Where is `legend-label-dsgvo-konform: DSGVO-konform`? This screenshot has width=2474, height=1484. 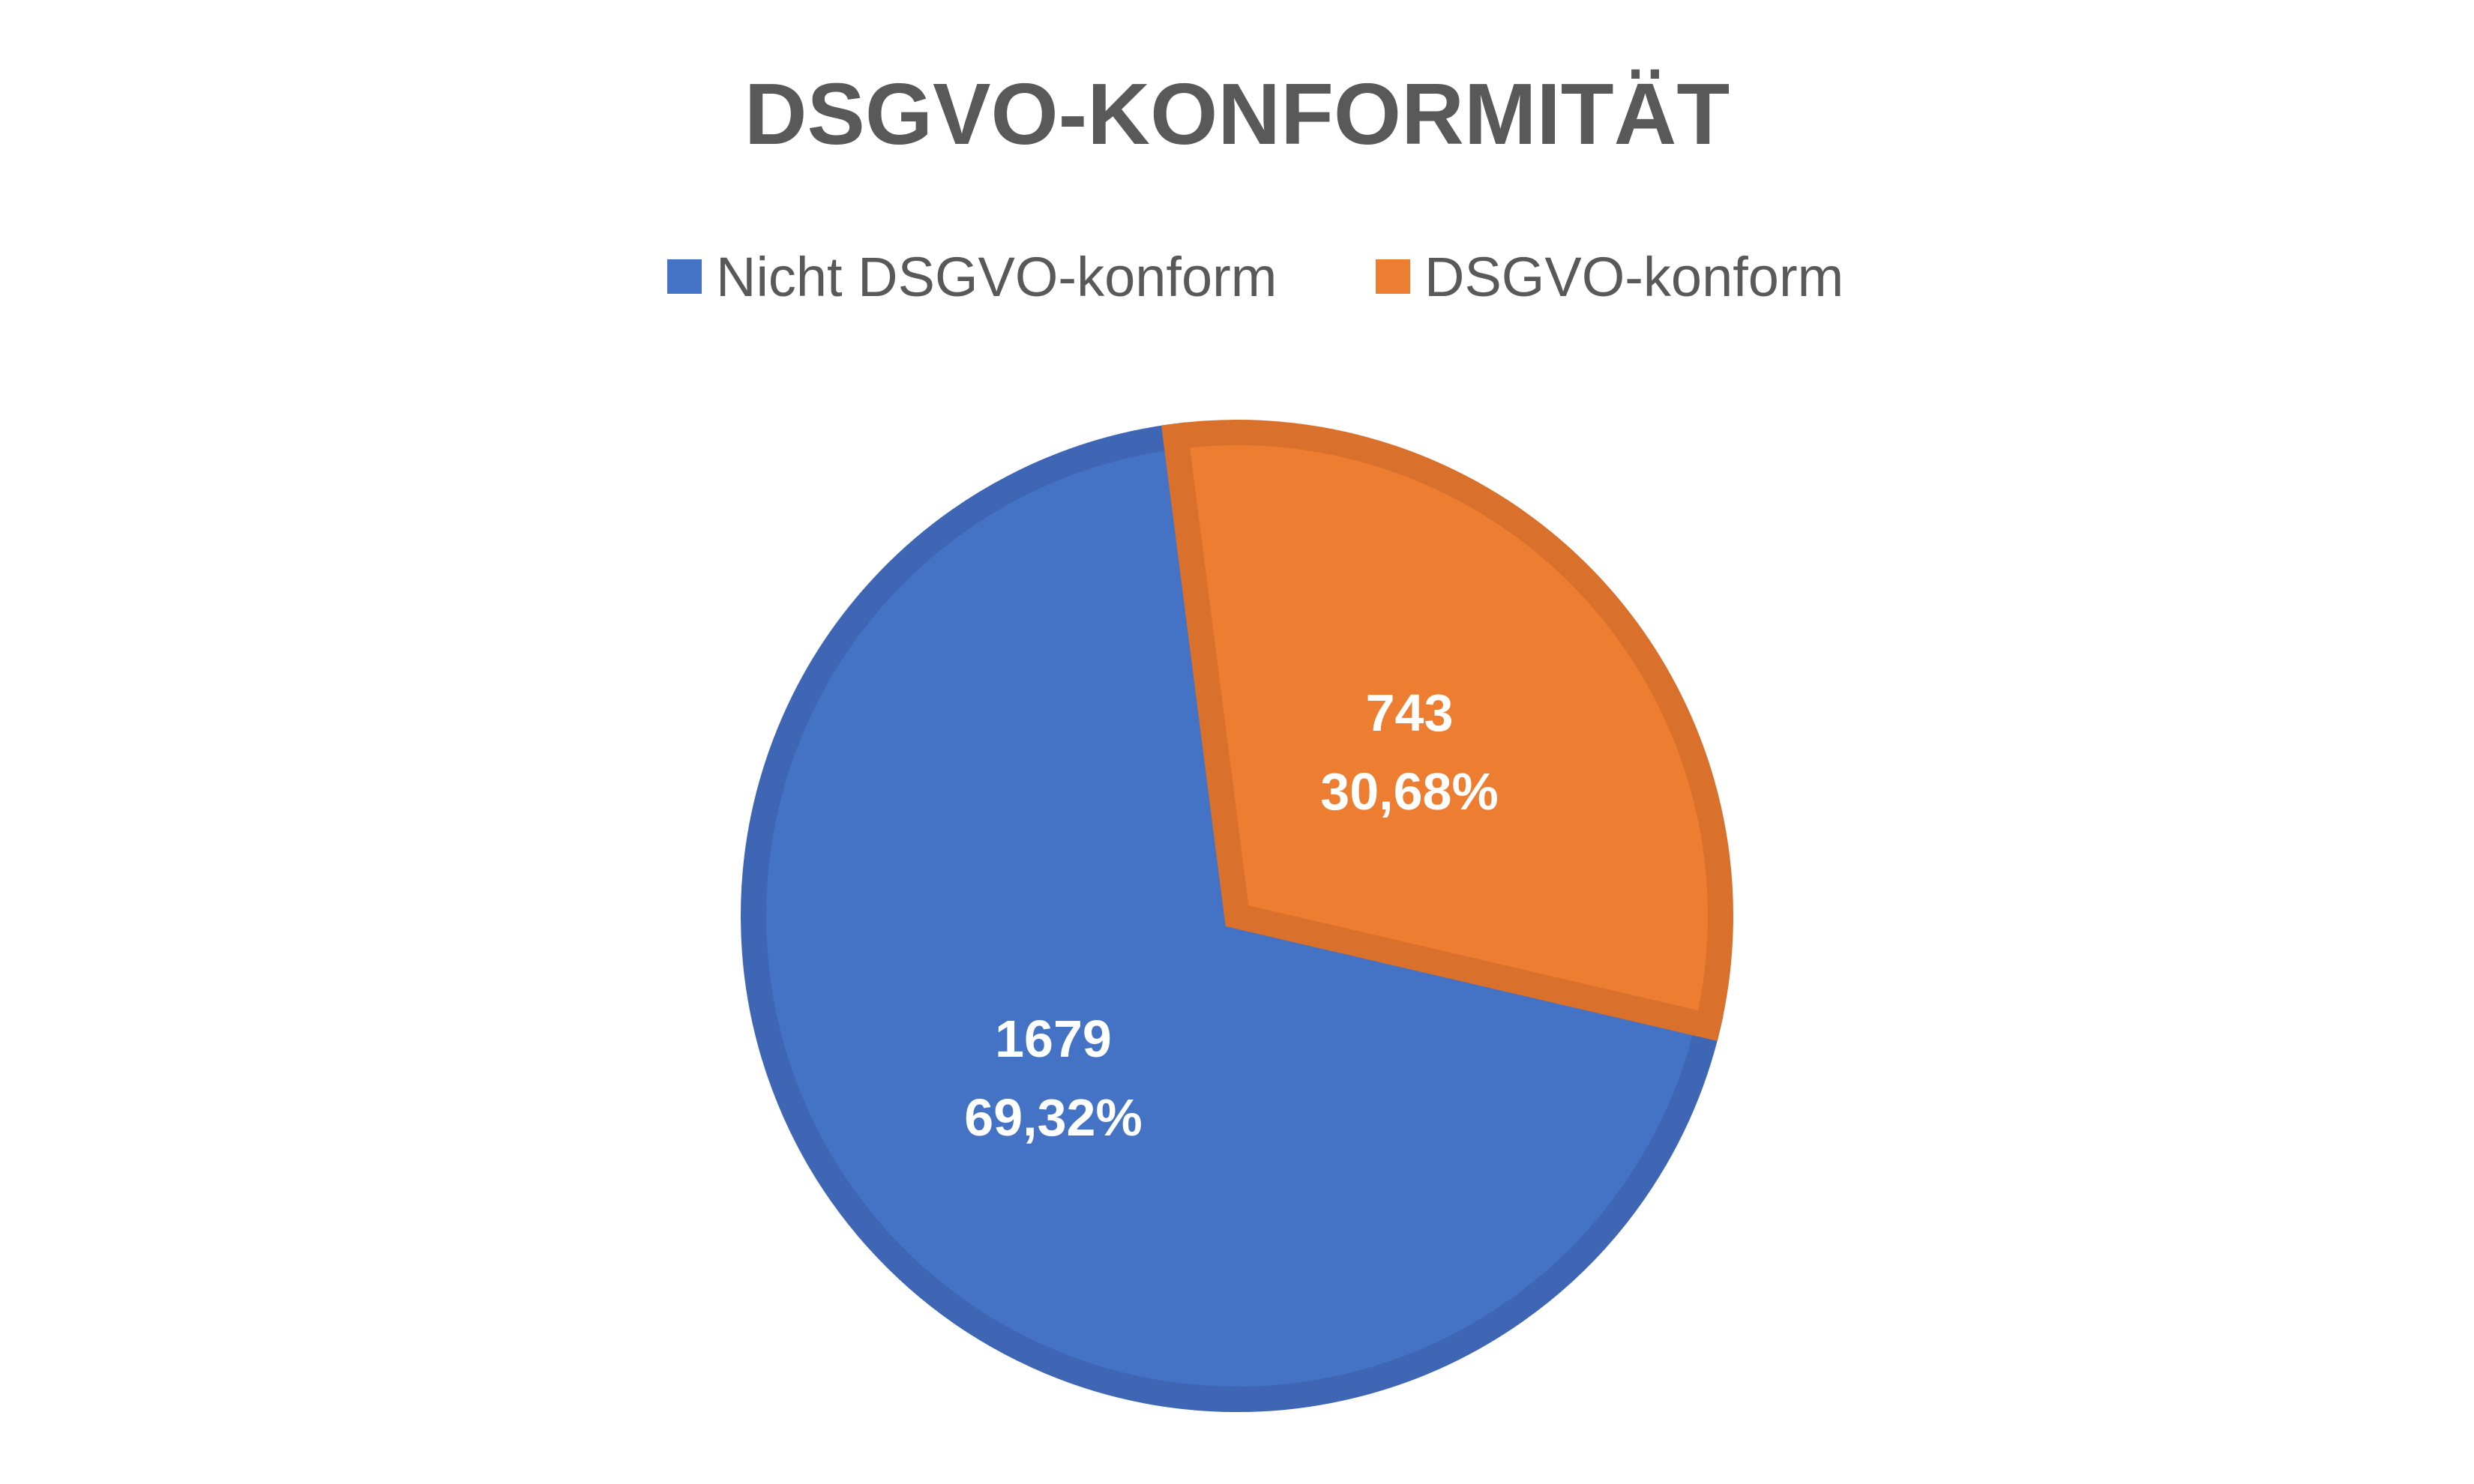 legend-label-dsgvo-konform: DSGVO-konform is located at coordinates (1634, 277).